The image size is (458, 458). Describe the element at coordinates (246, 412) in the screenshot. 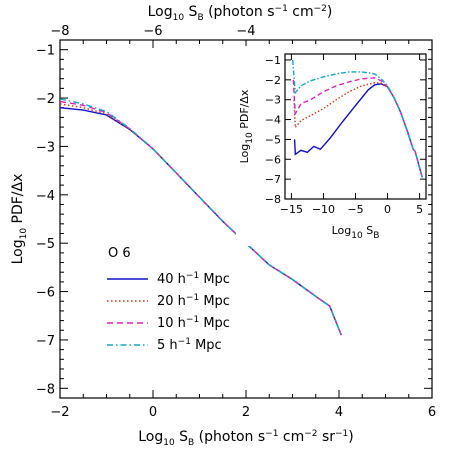

I see `x-tick-label: 2` at that location.